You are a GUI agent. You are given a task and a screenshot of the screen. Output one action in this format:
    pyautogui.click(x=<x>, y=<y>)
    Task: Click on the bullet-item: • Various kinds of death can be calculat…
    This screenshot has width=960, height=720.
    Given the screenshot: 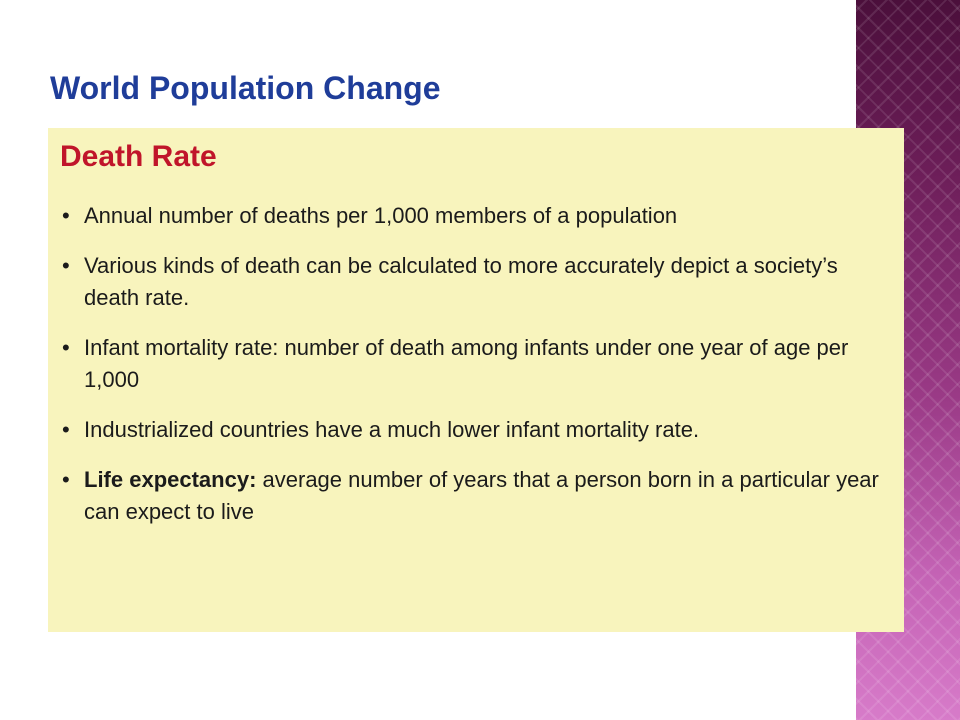 What is the action you would take?
    pyautogui.click(x=477, y=282)
    